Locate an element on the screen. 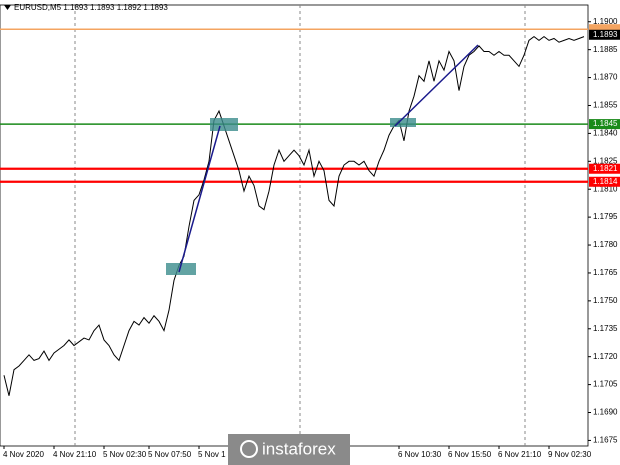  y-tick-label: 1.1855 is located at coordinates (605, 105).